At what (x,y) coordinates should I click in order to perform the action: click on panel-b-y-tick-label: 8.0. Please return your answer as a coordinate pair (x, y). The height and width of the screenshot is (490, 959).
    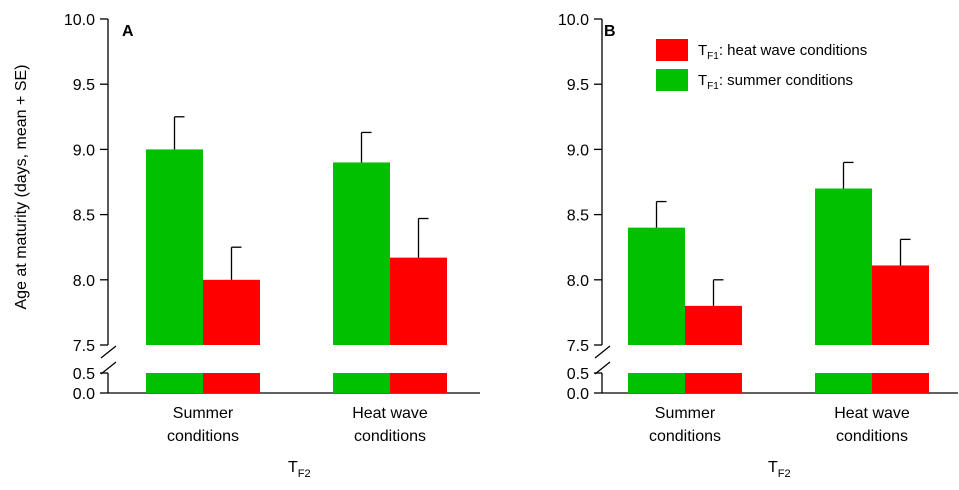
    Looking at the image, I should click on (578, 281).